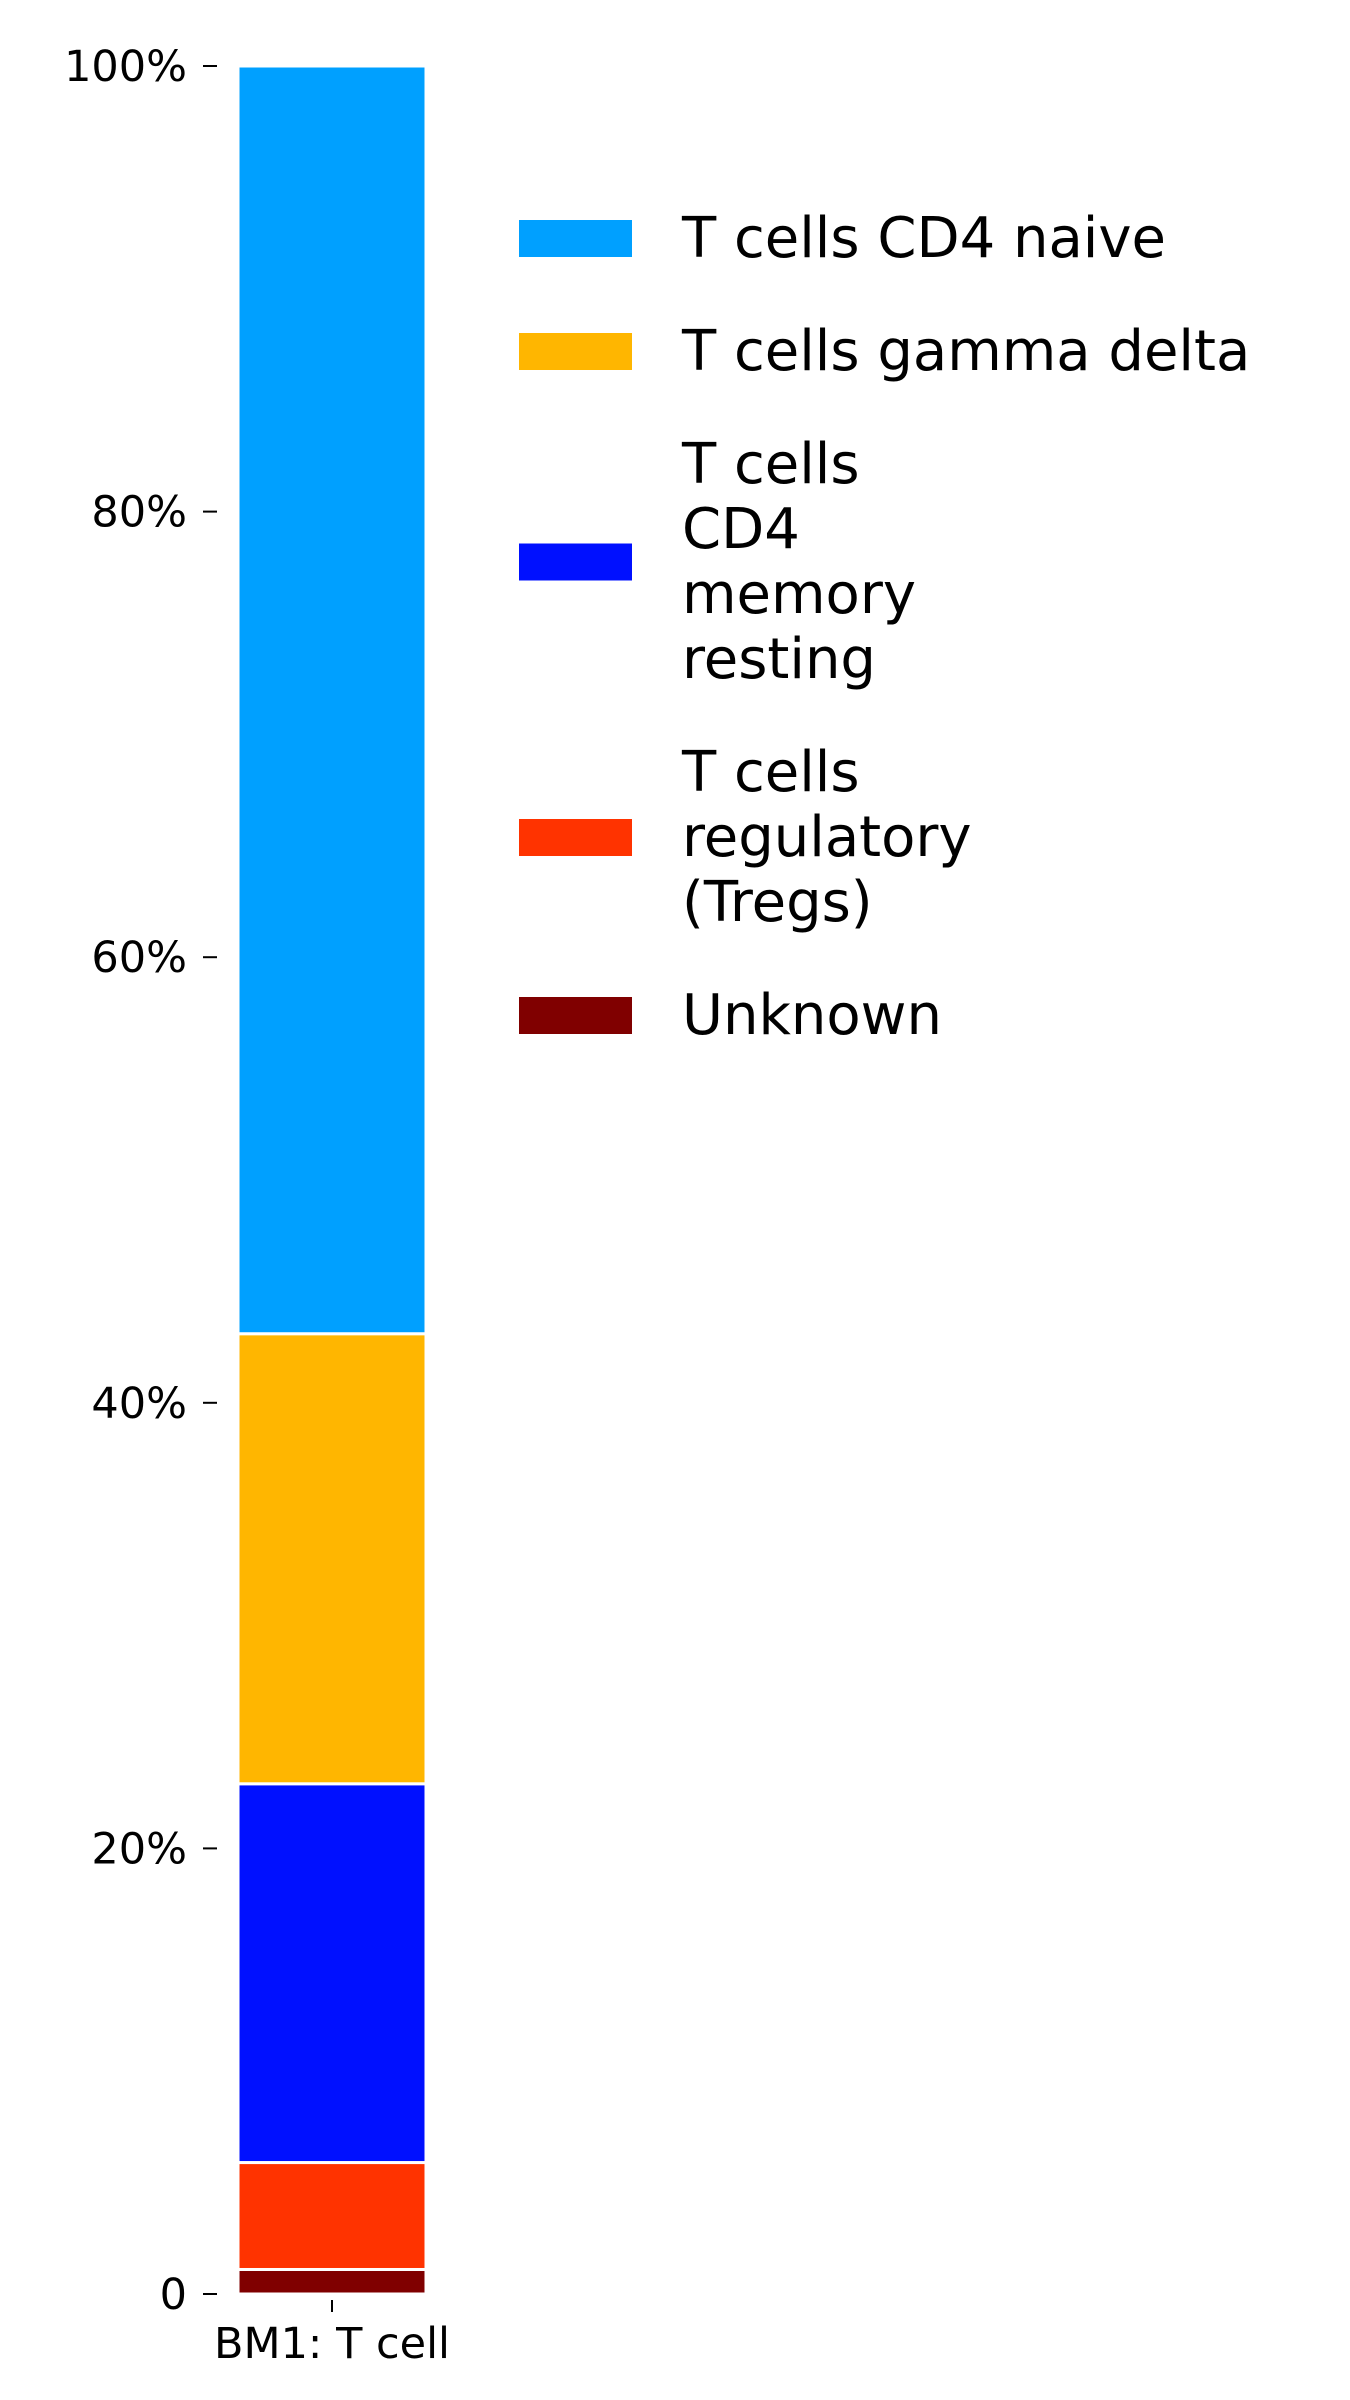 The height and width of the screenshot is (2400, 1350). What do you see at coordinates (777, 902) in the screenshot?
I see `legend-label: (Tregs)` at bounding box center [777, 902].